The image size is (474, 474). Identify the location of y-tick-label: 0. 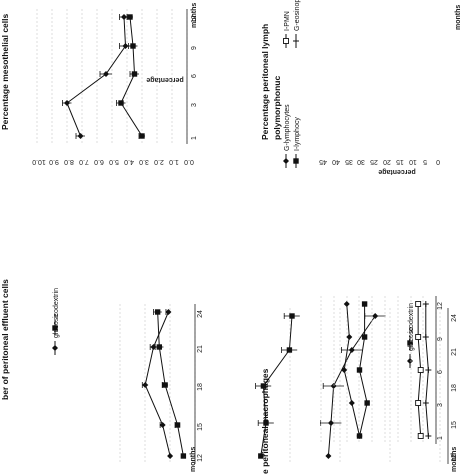
(438, 161).